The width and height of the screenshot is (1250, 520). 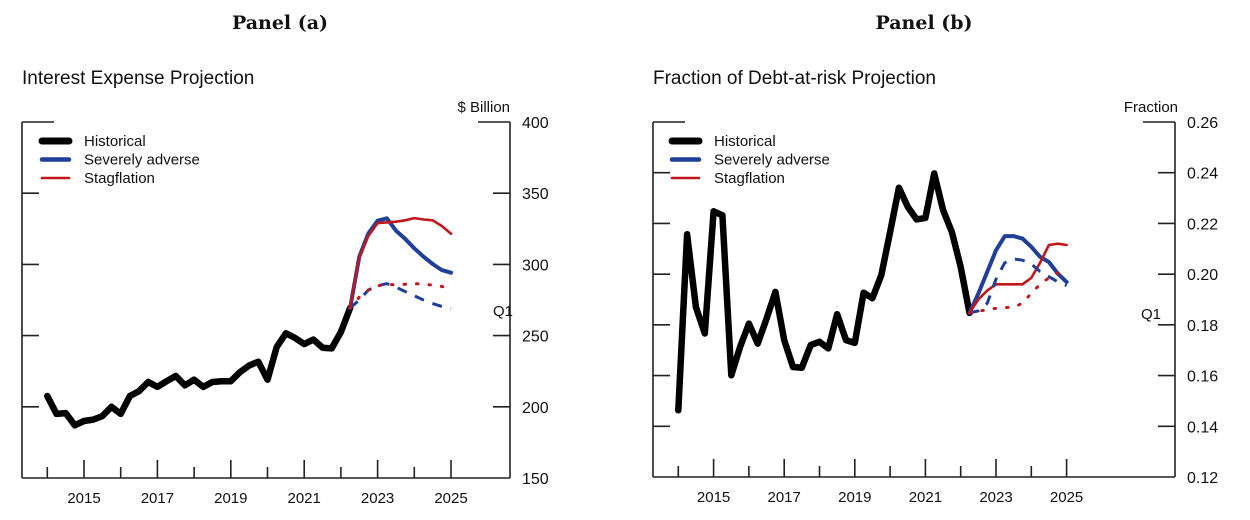 I want to click on y-tick-label: 250, so click(x=535, y=337).